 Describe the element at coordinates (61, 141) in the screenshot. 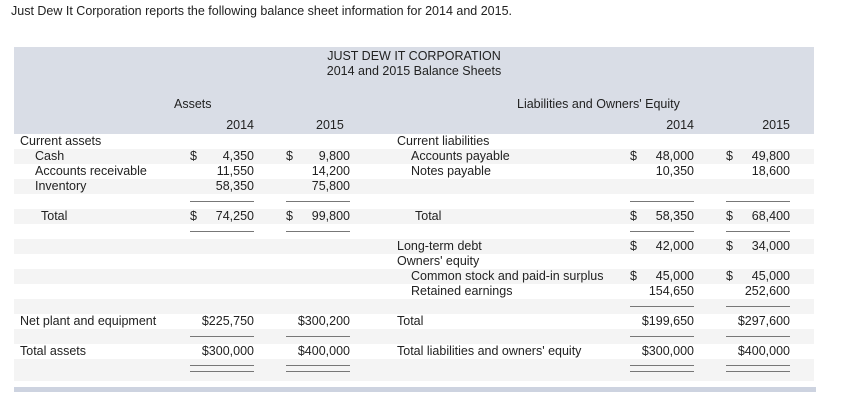

I see `current-assets-label: Current assets` at that location.